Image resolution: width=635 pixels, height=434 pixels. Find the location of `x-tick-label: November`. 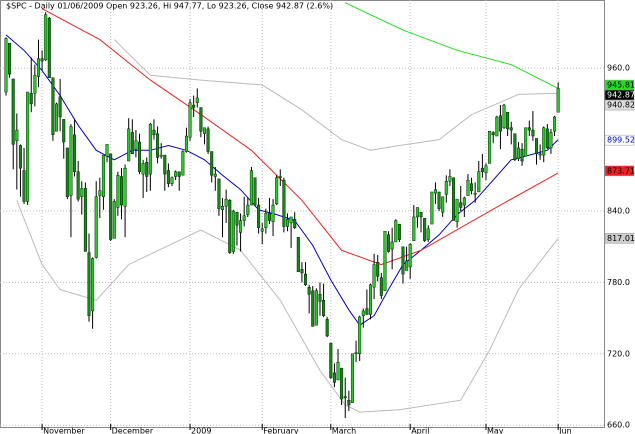

x-tick-label: November is located at coordinates (64, 430).